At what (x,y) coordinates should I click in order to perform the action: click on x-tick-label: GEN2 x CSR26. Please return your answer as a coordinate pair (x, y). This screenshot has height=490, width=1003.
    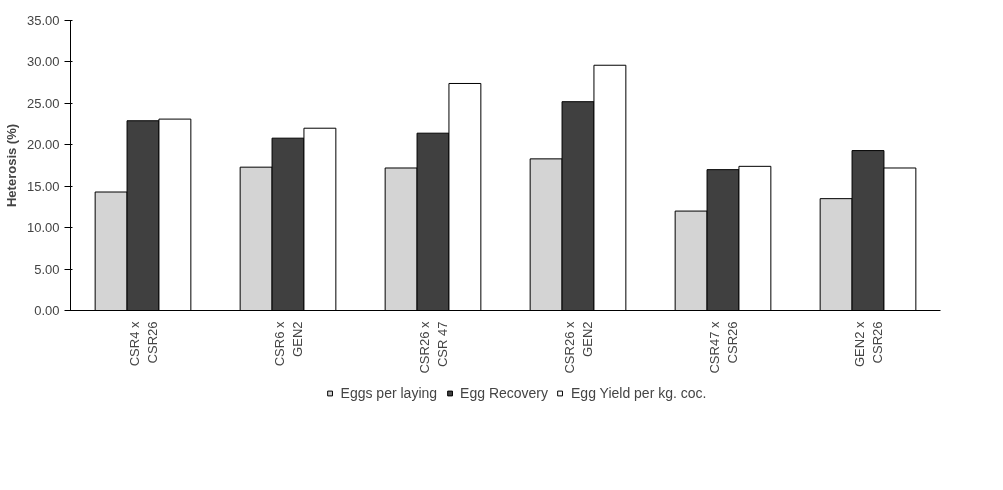
    Looking at the image, I should click on (868, 344).